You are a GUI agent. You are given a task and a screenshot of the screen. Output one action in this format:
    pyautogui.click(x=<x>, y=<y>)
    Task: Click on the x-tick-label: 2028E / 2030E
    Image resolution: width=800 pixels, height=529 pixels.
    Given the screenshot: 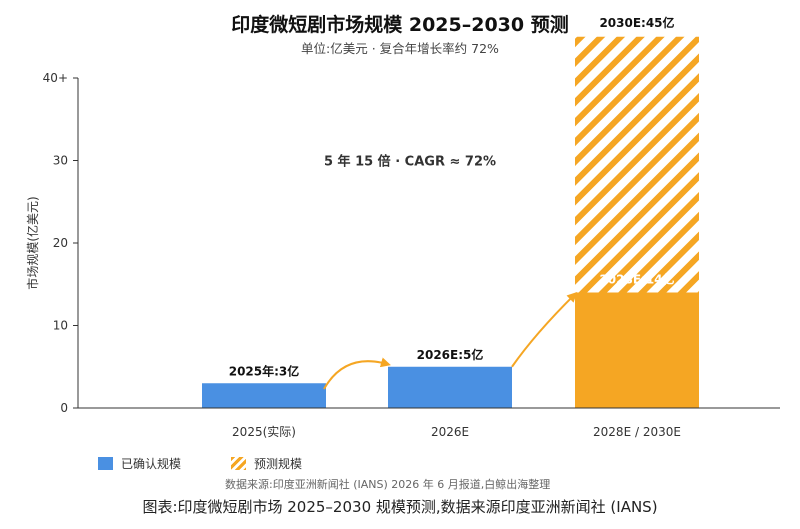 What is the action you would take?
    pyautogui.click(x=637, y=432)
    